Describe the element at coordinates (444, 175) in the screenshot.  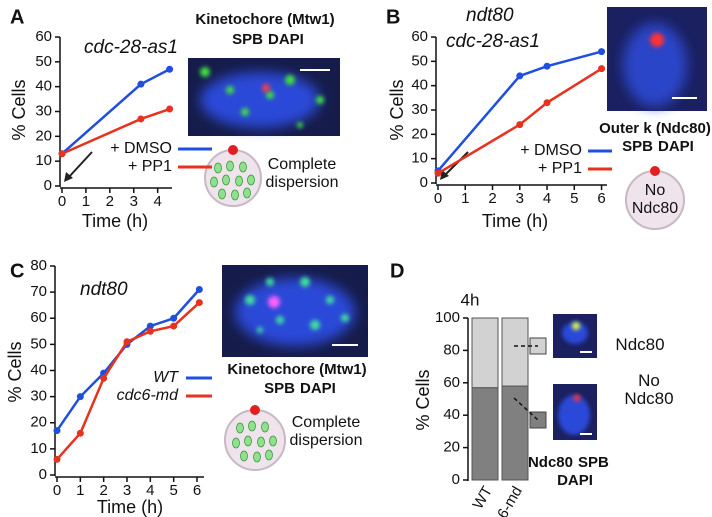
I see `arrow-head` at that location.